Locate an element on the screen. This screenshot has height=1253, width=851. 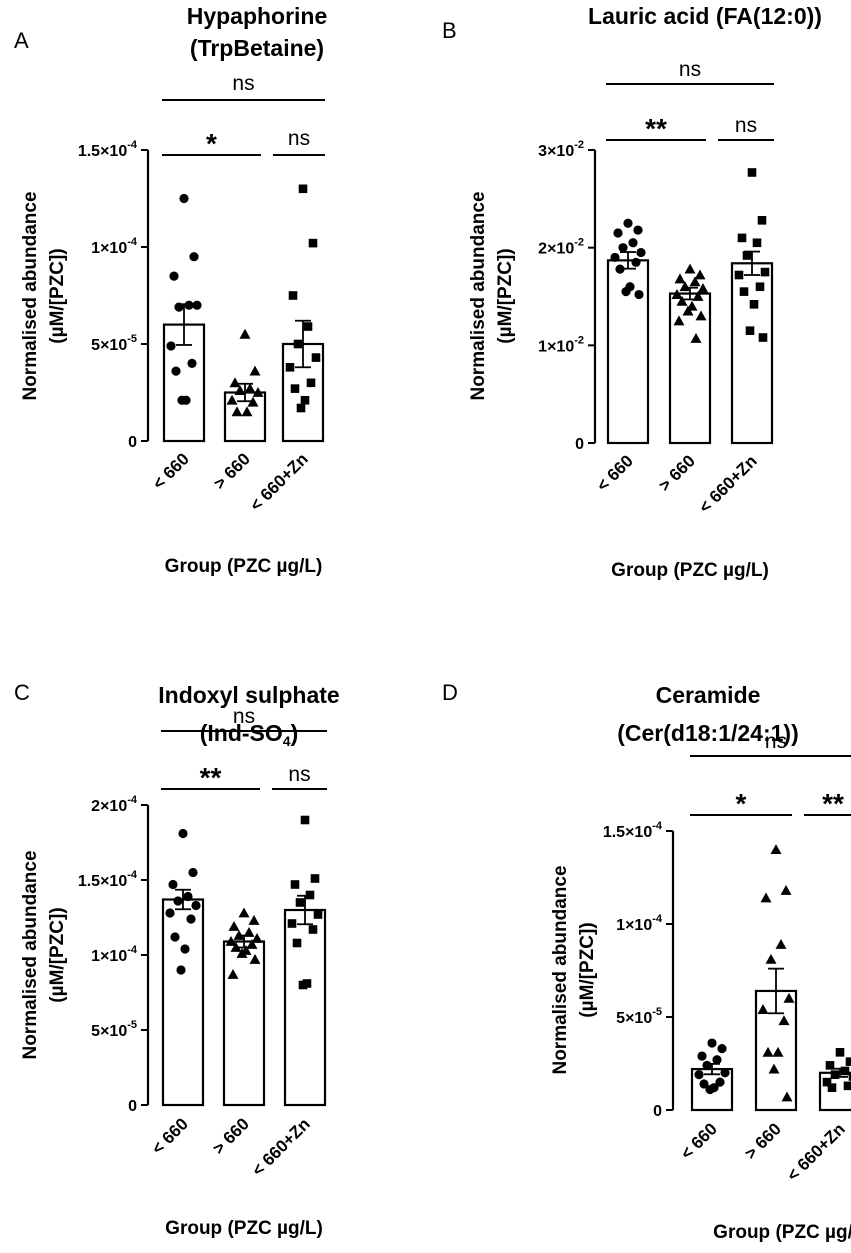
chart-title: (TrpBetaine) is located at coordinates (257, 48).